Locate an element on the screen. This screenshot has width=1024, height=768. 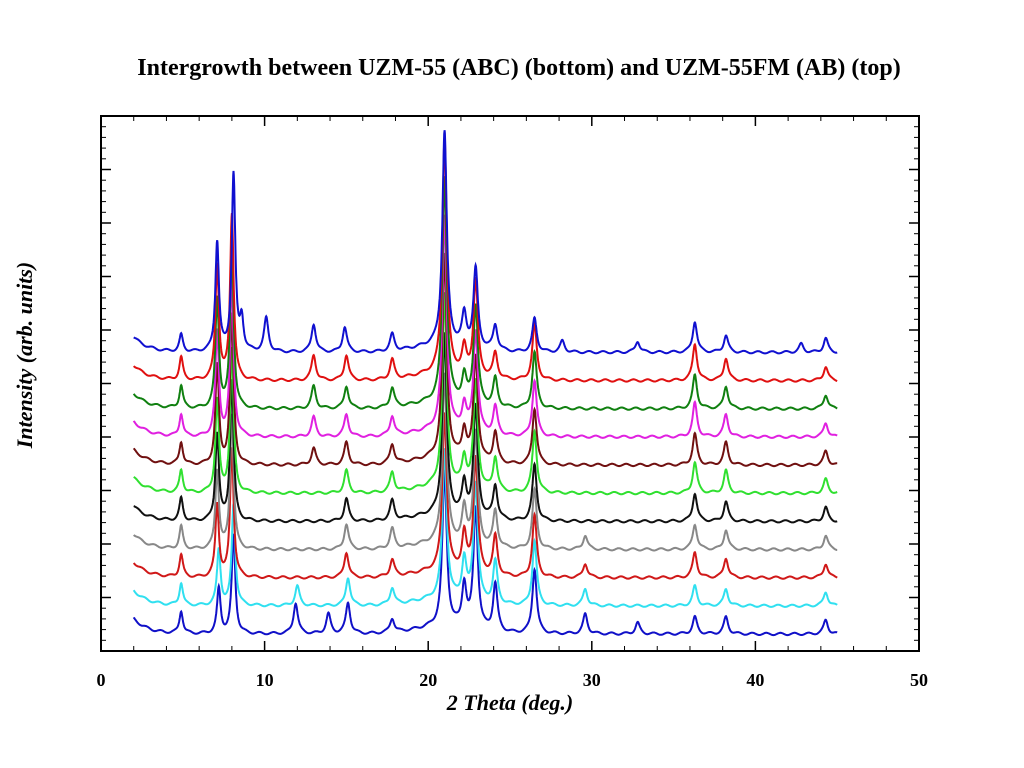
x-tick-label: 40 is located at coordinates (755, 680).